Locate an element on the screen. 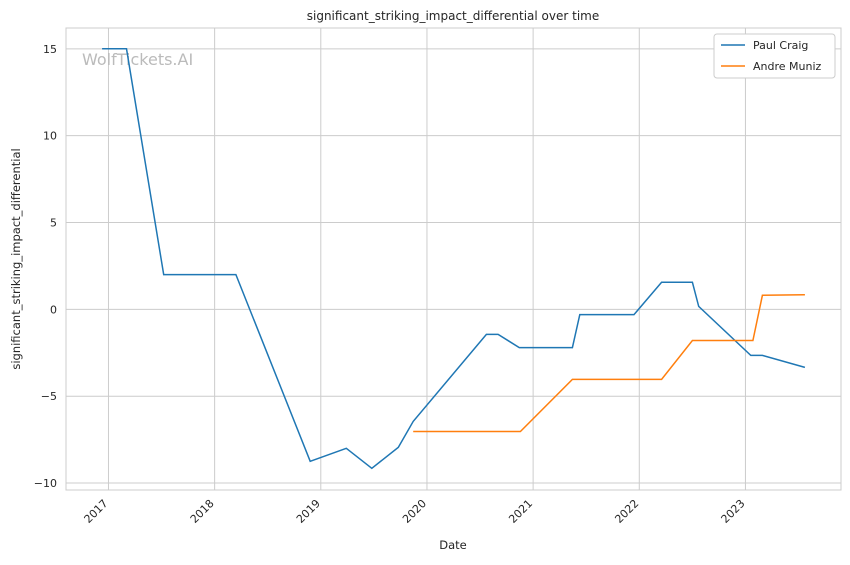 This screenshot has width=850, height=565. y-tick-label: 15 is located at coordinates (50, 49).